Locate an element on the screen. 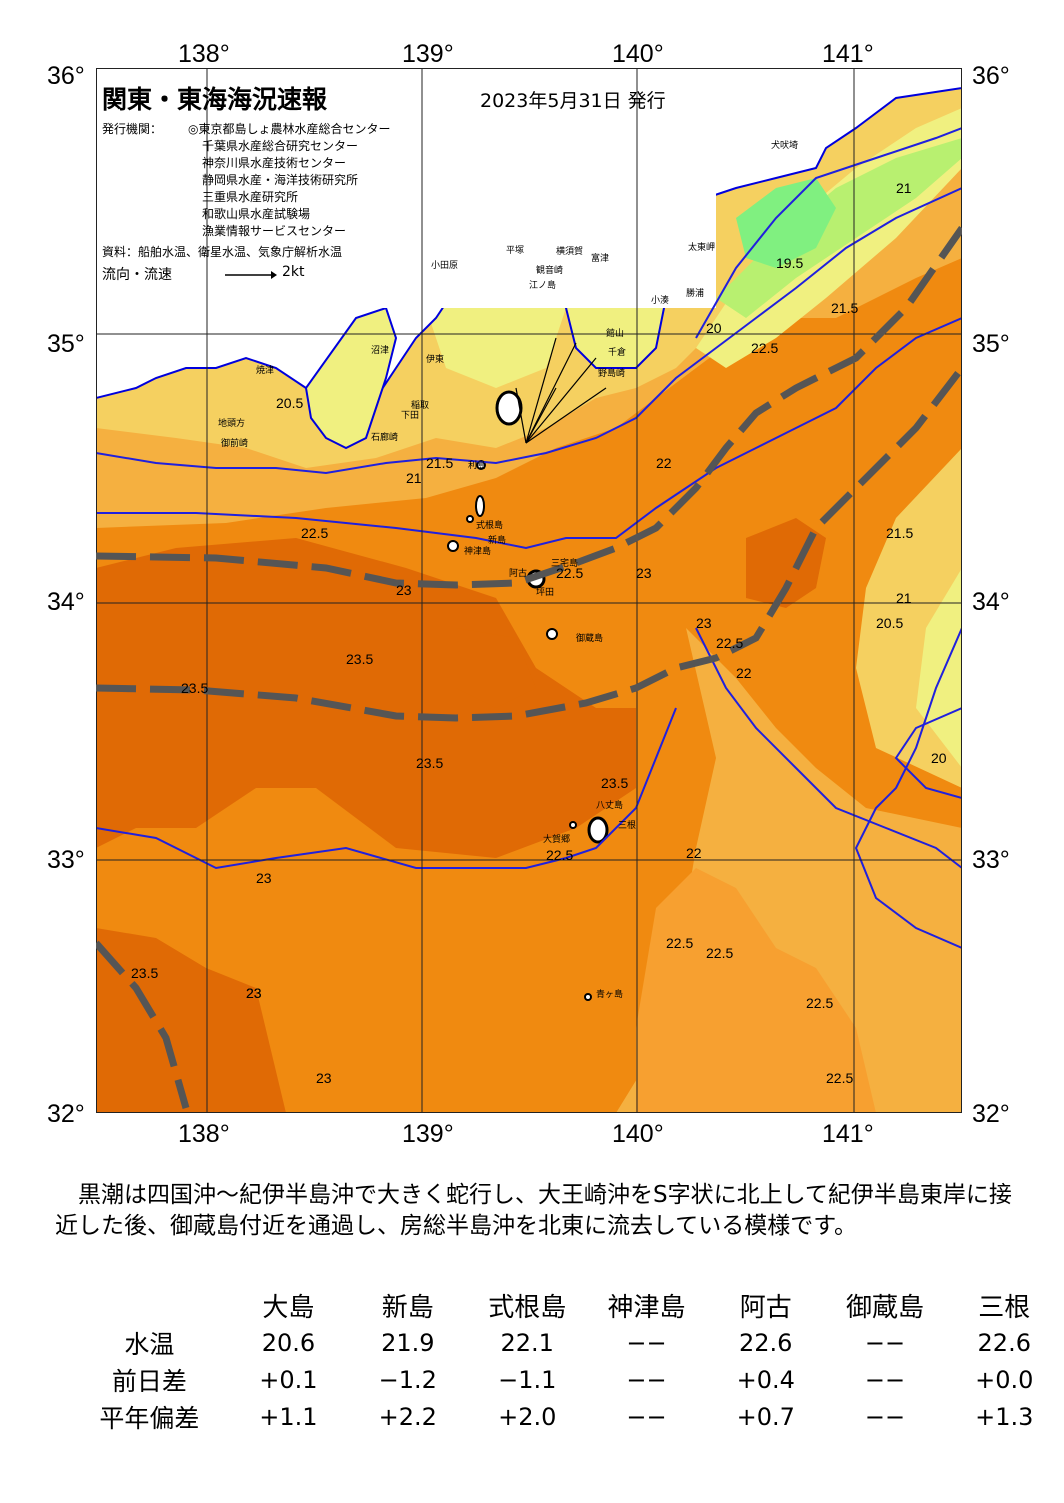  island-oshima is located at coordinates (509, 408).